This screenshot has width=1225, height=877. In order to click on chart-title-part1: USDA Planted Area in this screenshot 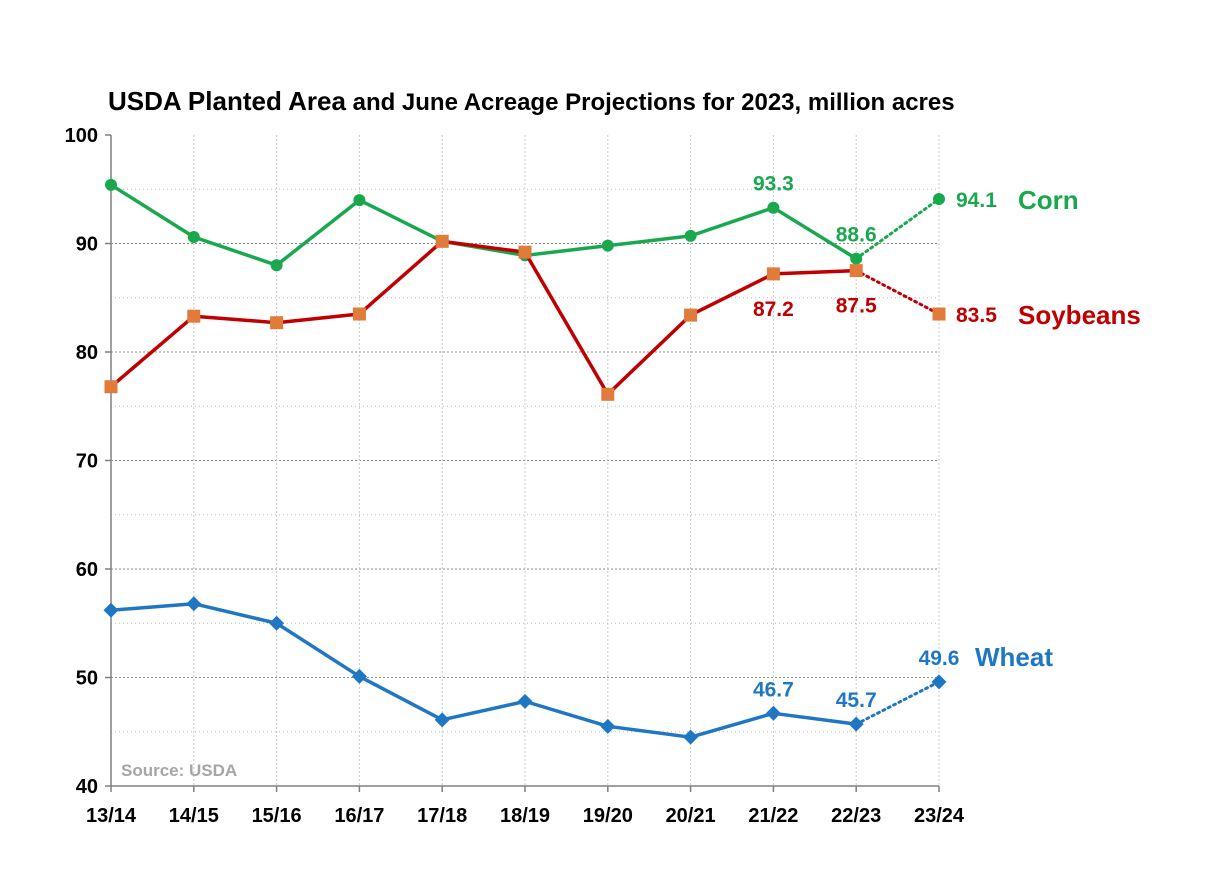, I will do `click(227, 101)`.